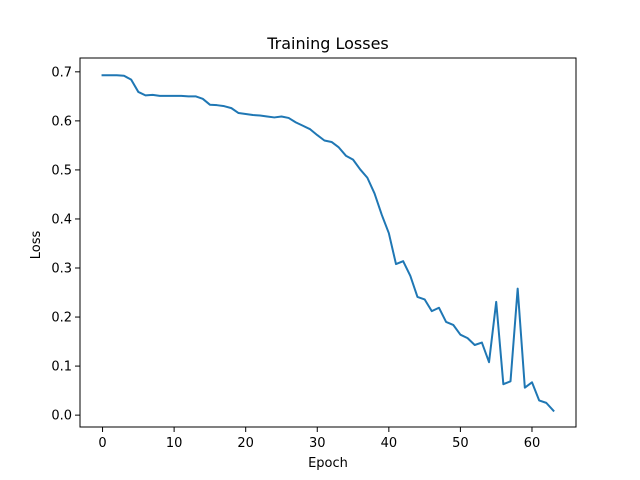 The width and height of the screenshot is (640, 480). Describe the element at coordinates (61, 170) in the screenshot. I see `y-tick-label: 0.5` at that location.